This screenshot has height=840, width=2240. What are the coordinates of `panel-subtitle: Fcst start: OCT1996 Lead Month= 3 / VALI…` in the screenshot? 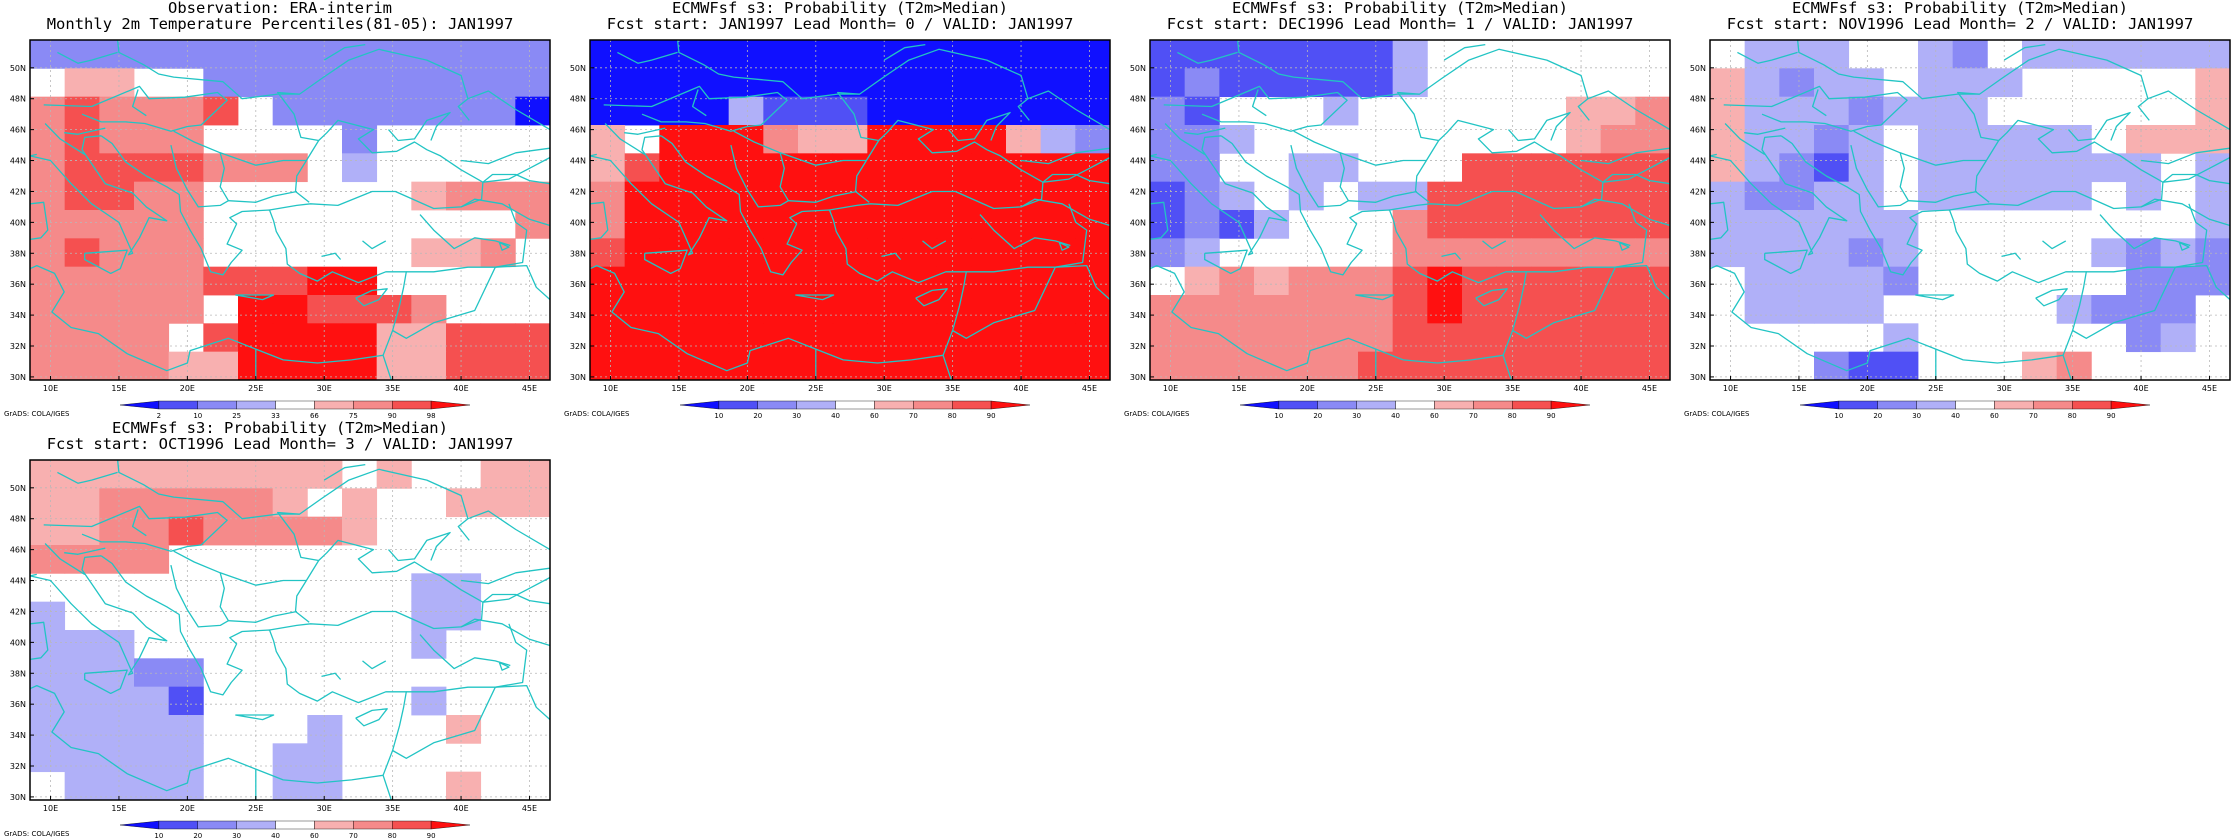 It's located at (280, 444).